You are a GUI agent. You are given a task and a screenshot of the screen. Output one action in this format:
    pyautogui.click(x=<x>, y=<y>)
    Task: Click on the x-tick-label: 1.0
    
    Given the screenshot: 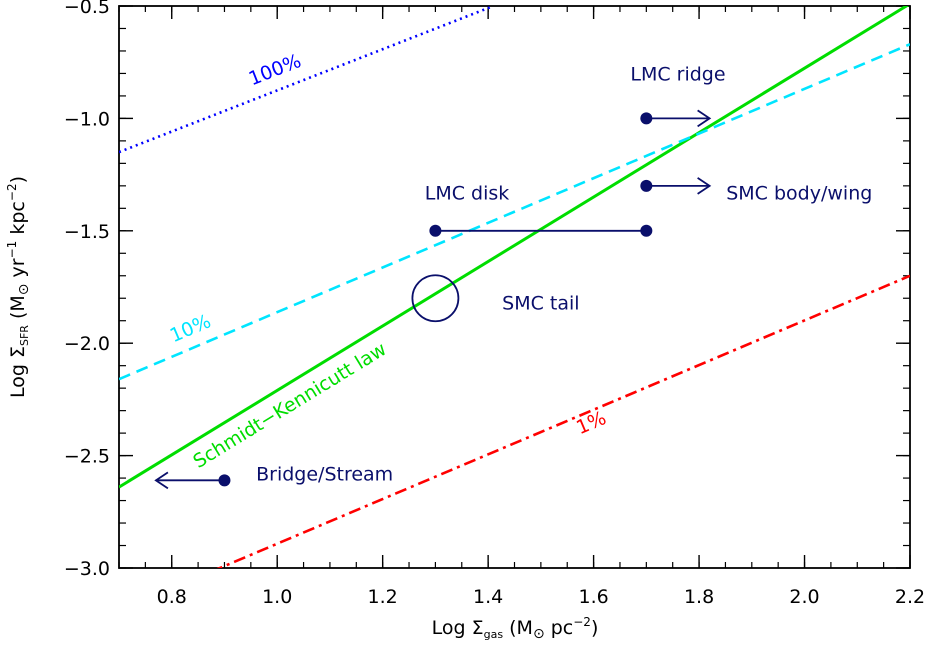 What is the action you would take?
    pyautogui.click(x=277, y=597)
    